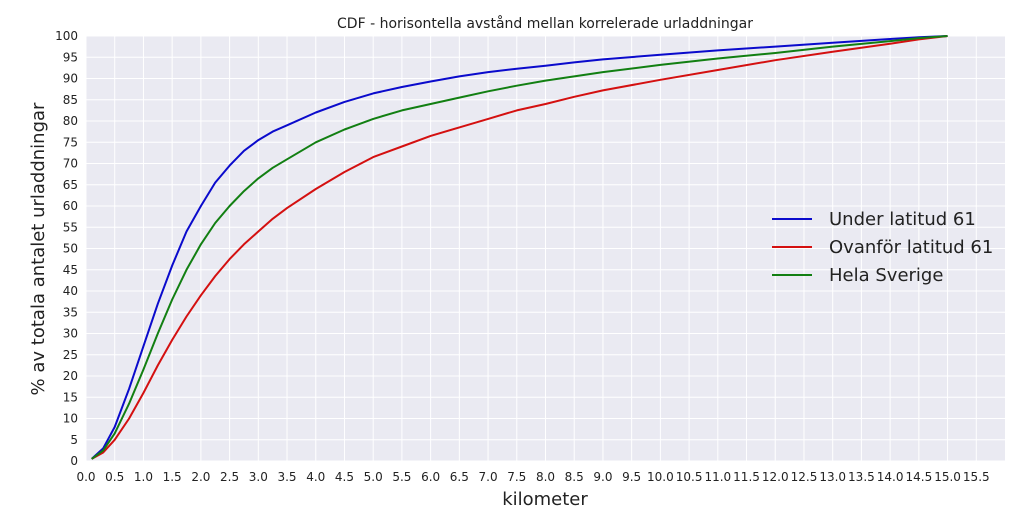  I want to click on y-tick-label: 10, so click(70, 419).